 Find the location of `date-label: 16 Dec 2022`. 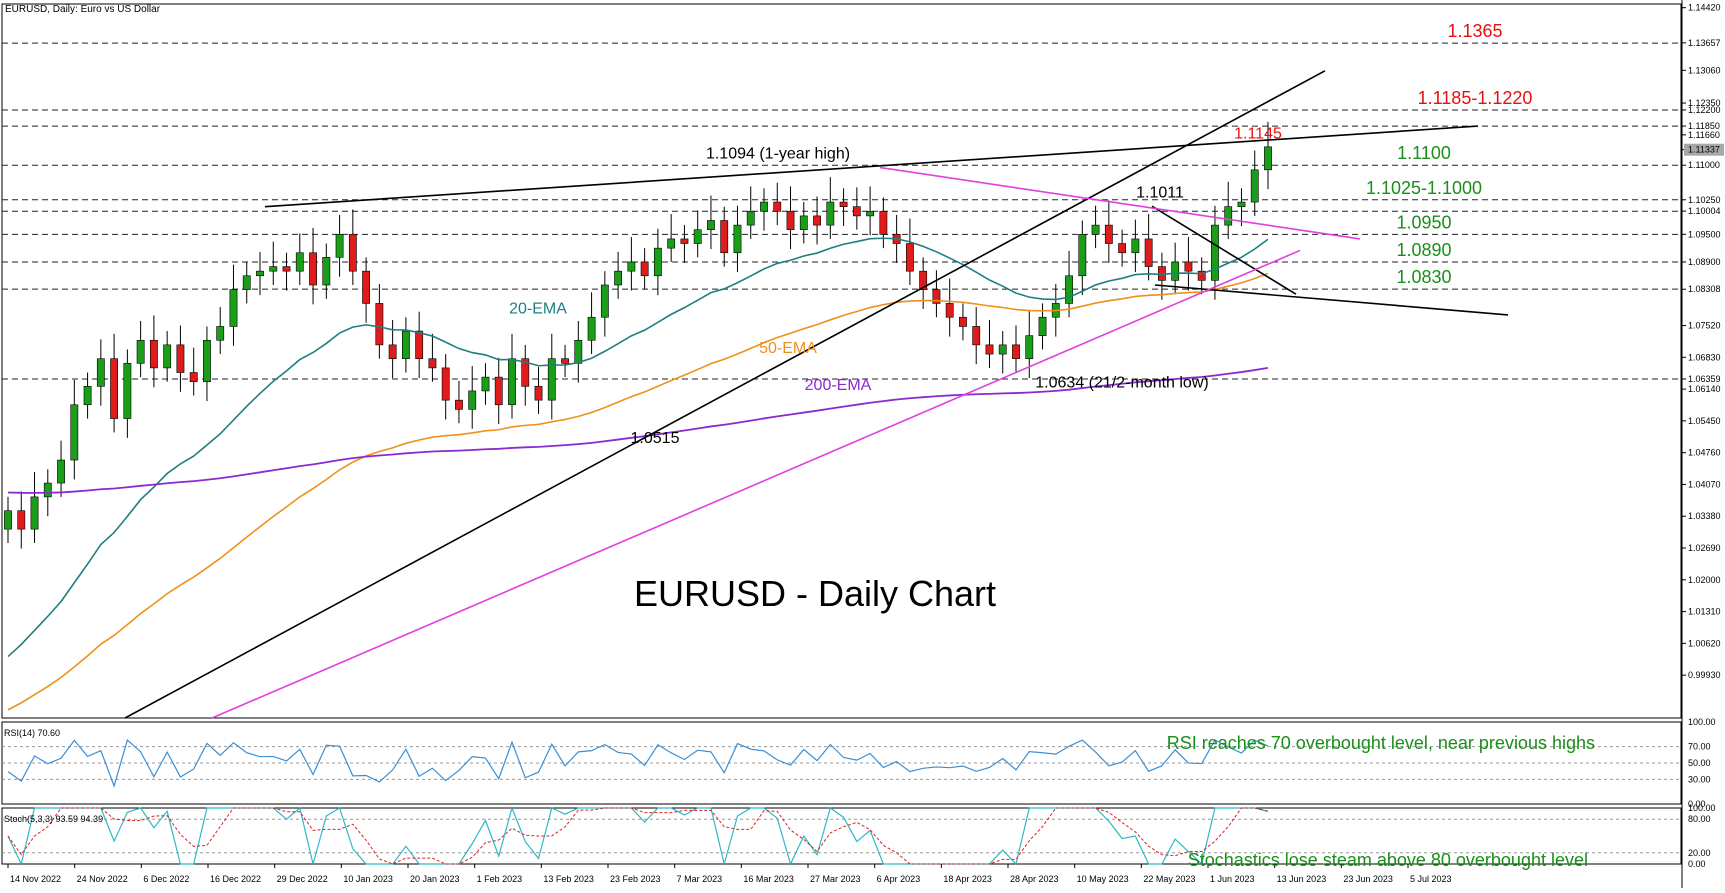

date-label: 16 Dec 2022 is located at coordinates (235, 879).